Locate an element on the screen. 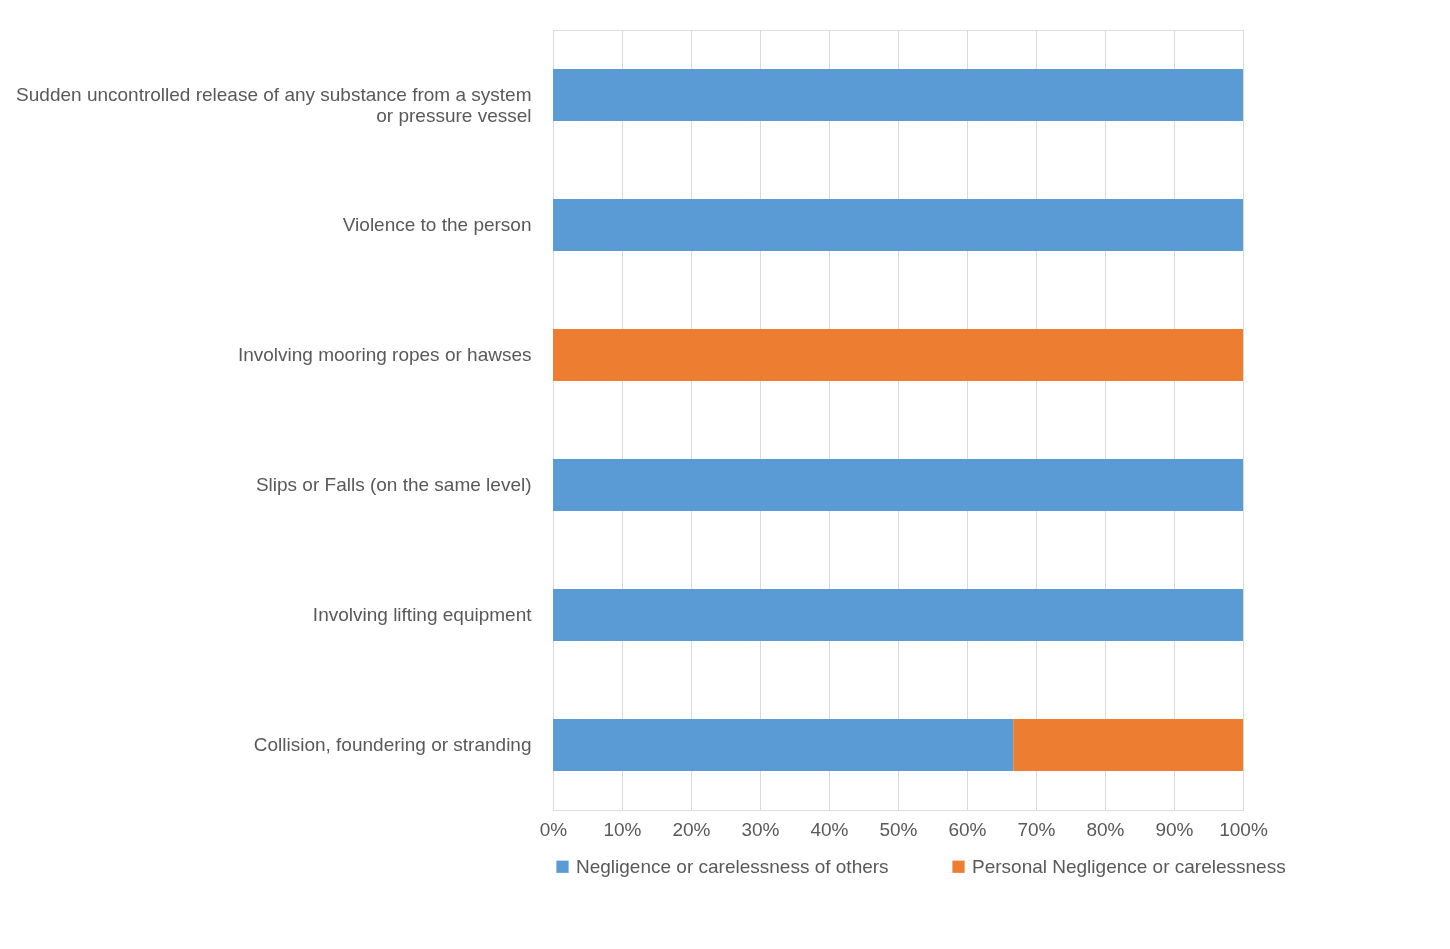 The height and width of the screenshot is (949, 1450). x-tick-label: 10% is located at coordinates (622, 829).